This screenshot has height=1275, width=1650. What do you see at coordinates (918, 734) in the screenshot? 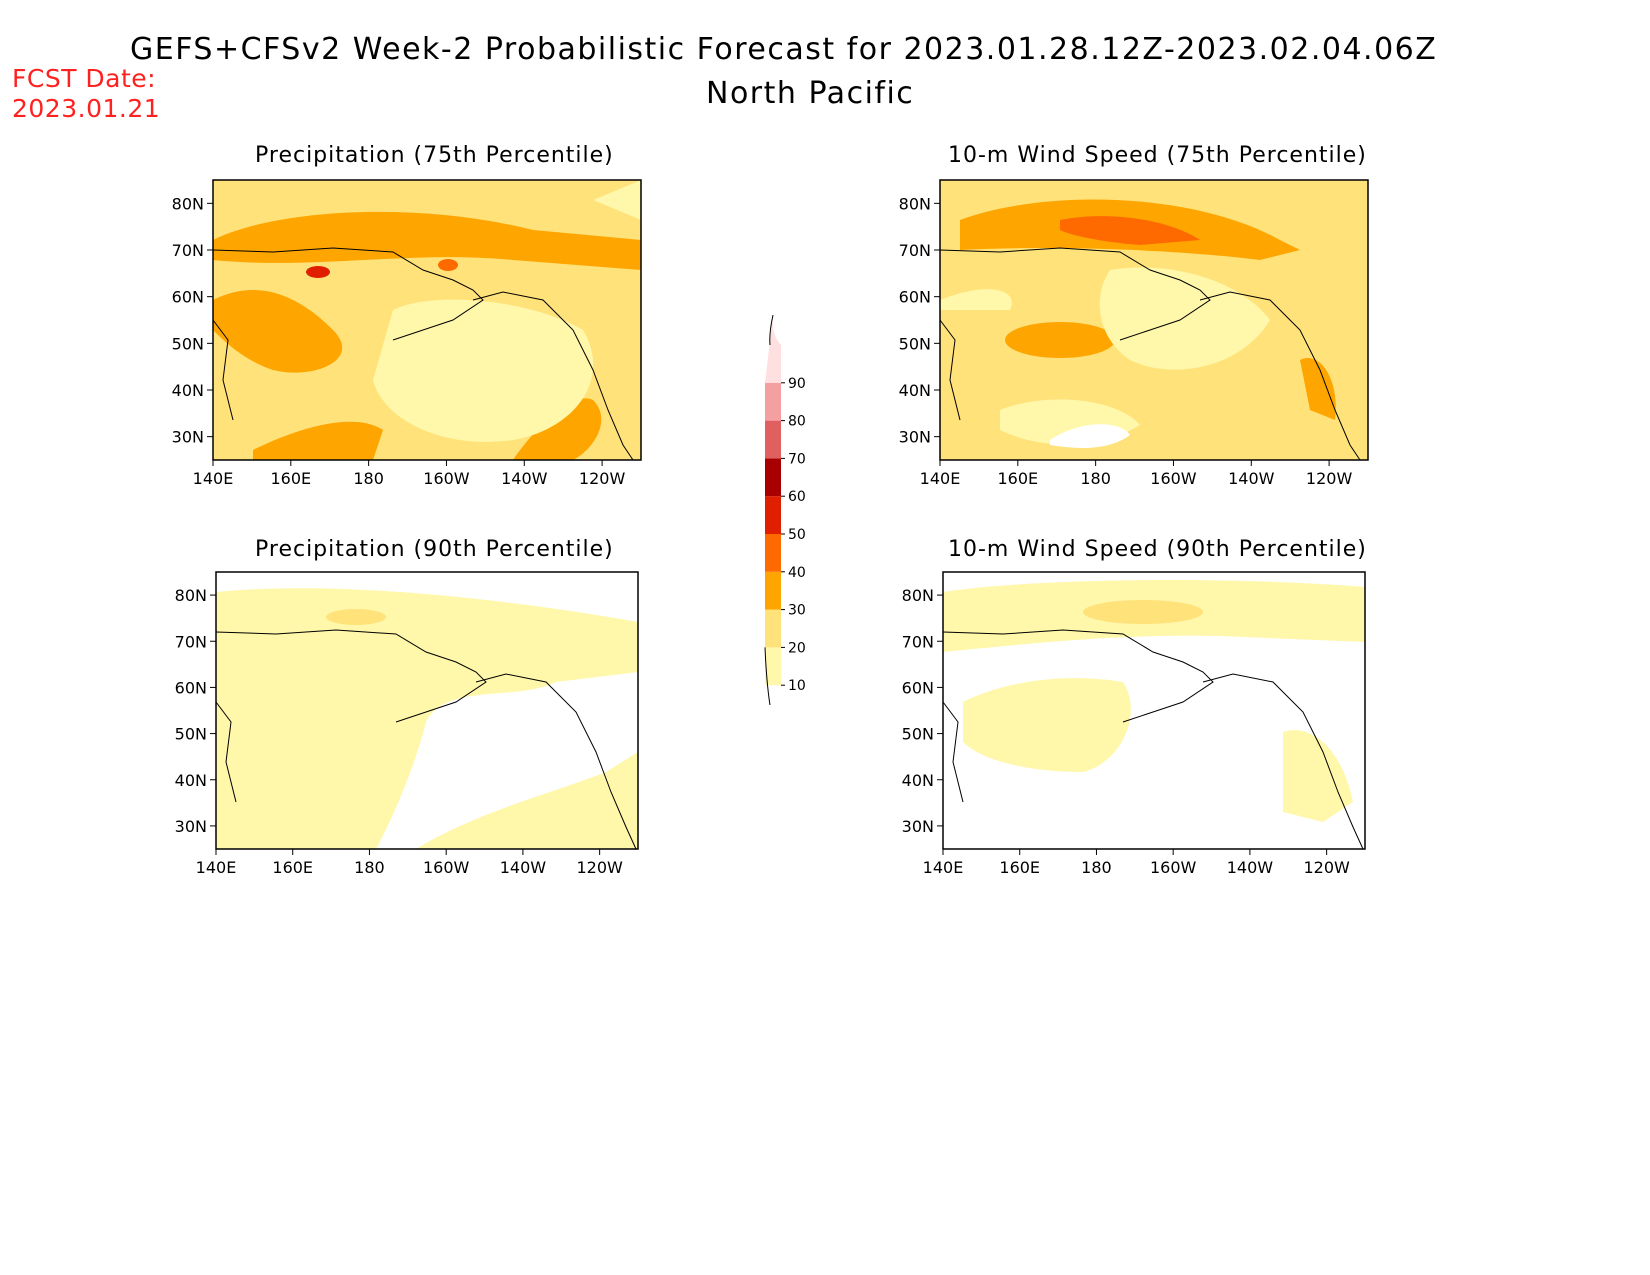
I see `lat-tick-label: 50N` at bounding box center [918, 734].